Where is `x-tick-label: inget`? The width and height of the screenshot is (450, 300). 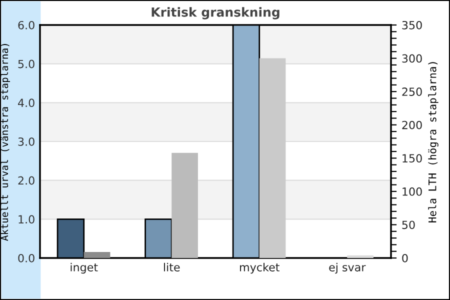 x-tick-label: inget is located at coordinates (84, 268).